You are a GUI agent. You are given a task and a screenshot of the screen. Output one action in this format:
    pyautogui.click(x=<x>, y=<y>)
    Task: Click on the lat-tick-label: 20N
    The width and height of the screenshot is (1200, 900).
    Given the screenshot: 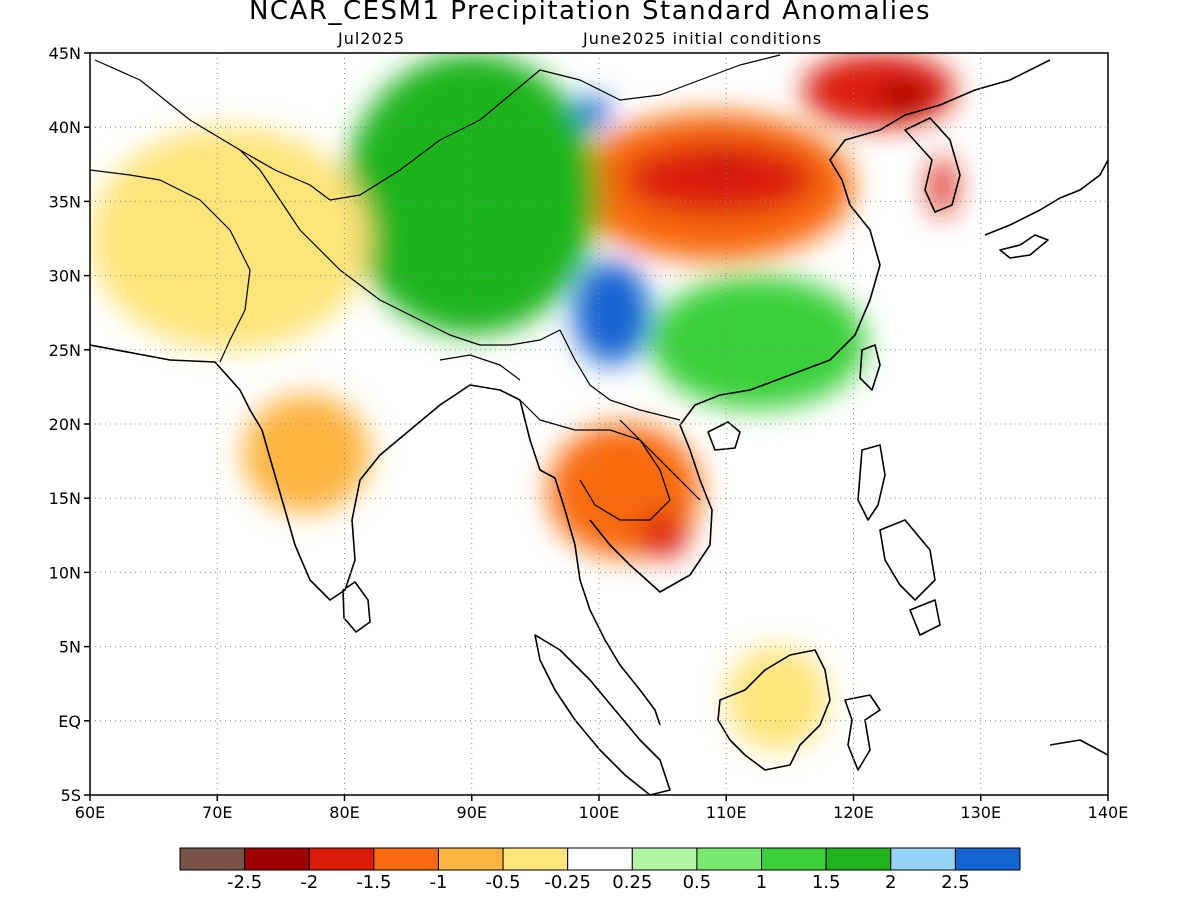 What is the action you would take?
    pyautogui.click(x=65, y=424)
    